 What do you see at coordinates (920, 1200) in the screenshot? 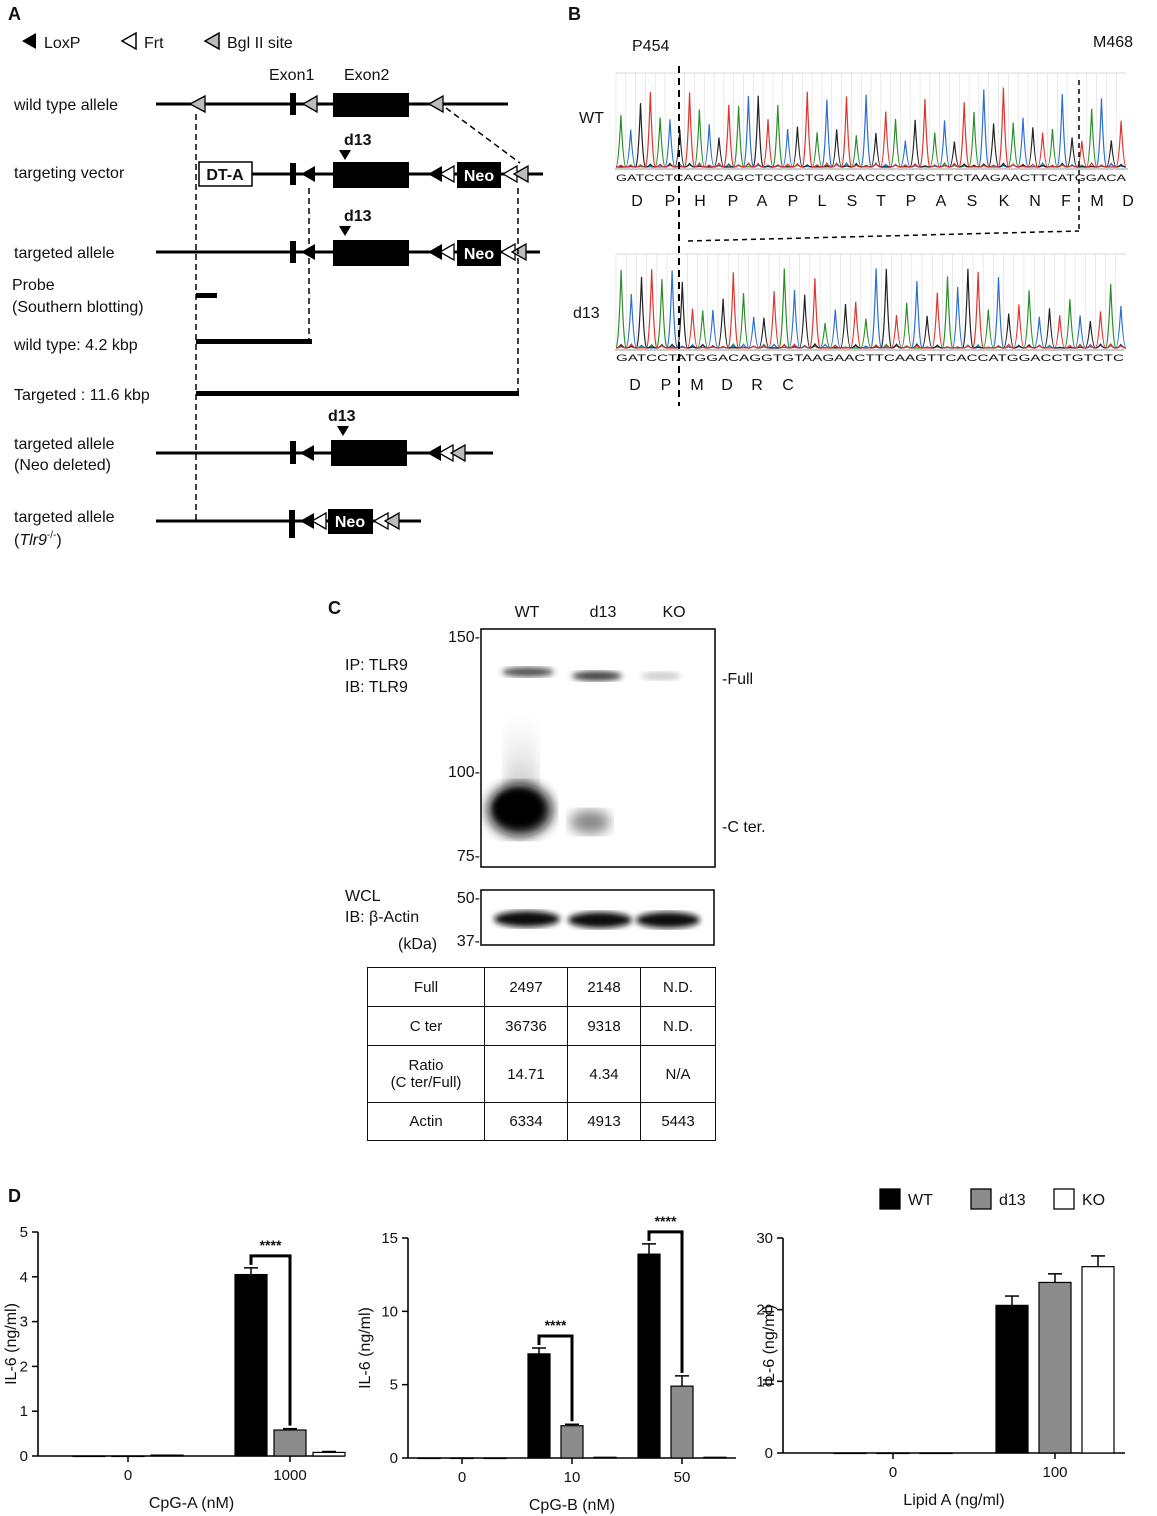
I see `legend-label: WT` at bounding box center [920, 1200].